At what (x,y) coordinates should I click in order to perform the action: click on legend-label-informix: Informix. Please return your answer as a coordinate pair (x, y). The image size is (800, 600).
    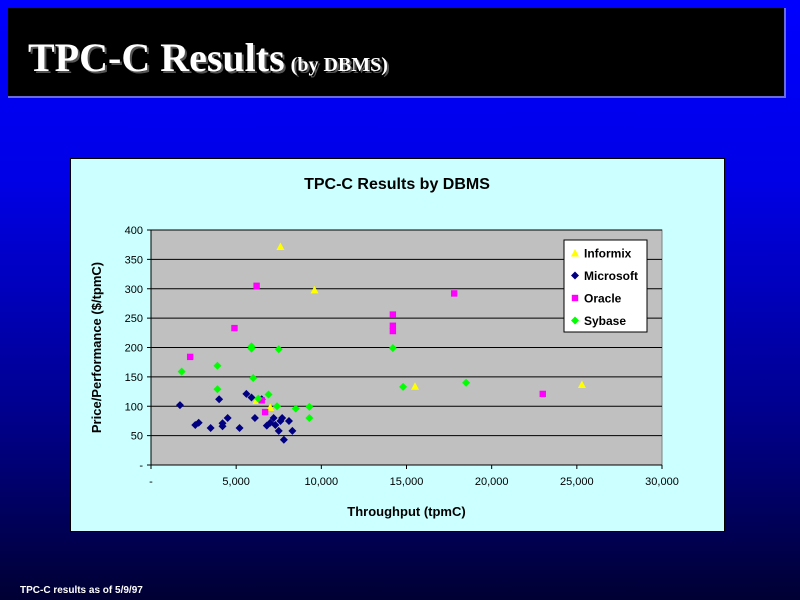
    Looking at the image, I should click on (608, 254).